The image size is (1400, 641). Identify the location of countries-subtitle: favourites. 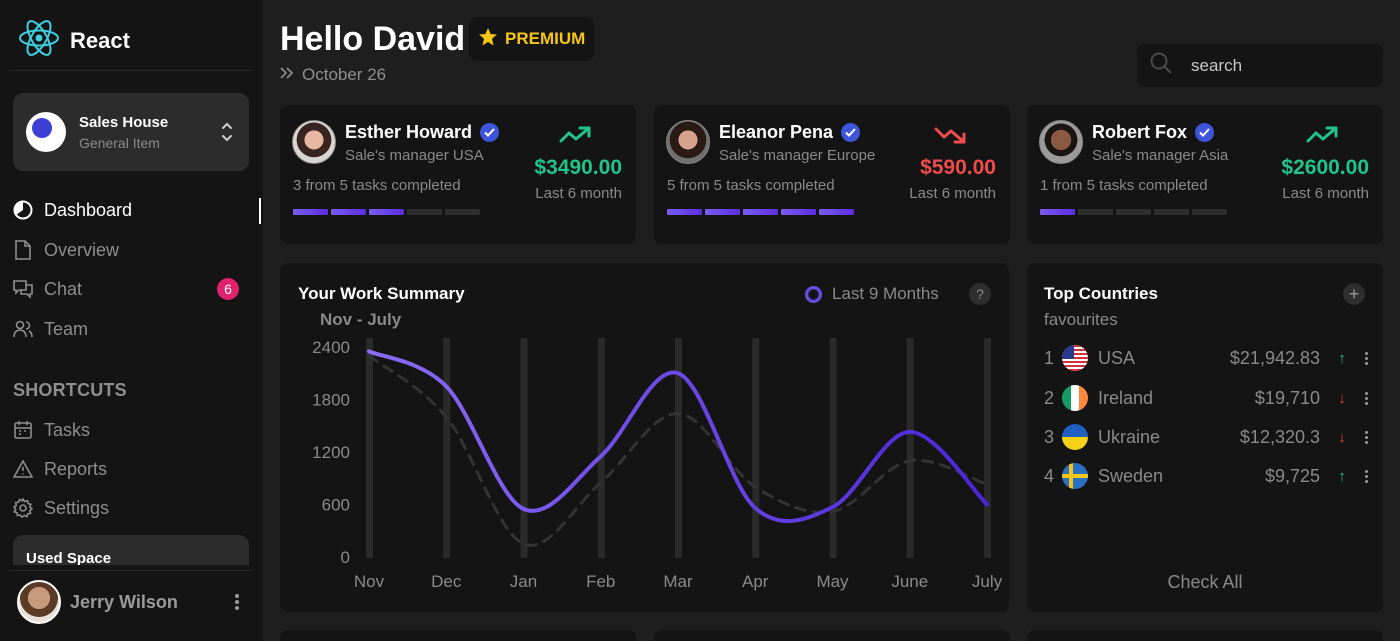
(1081, 319).